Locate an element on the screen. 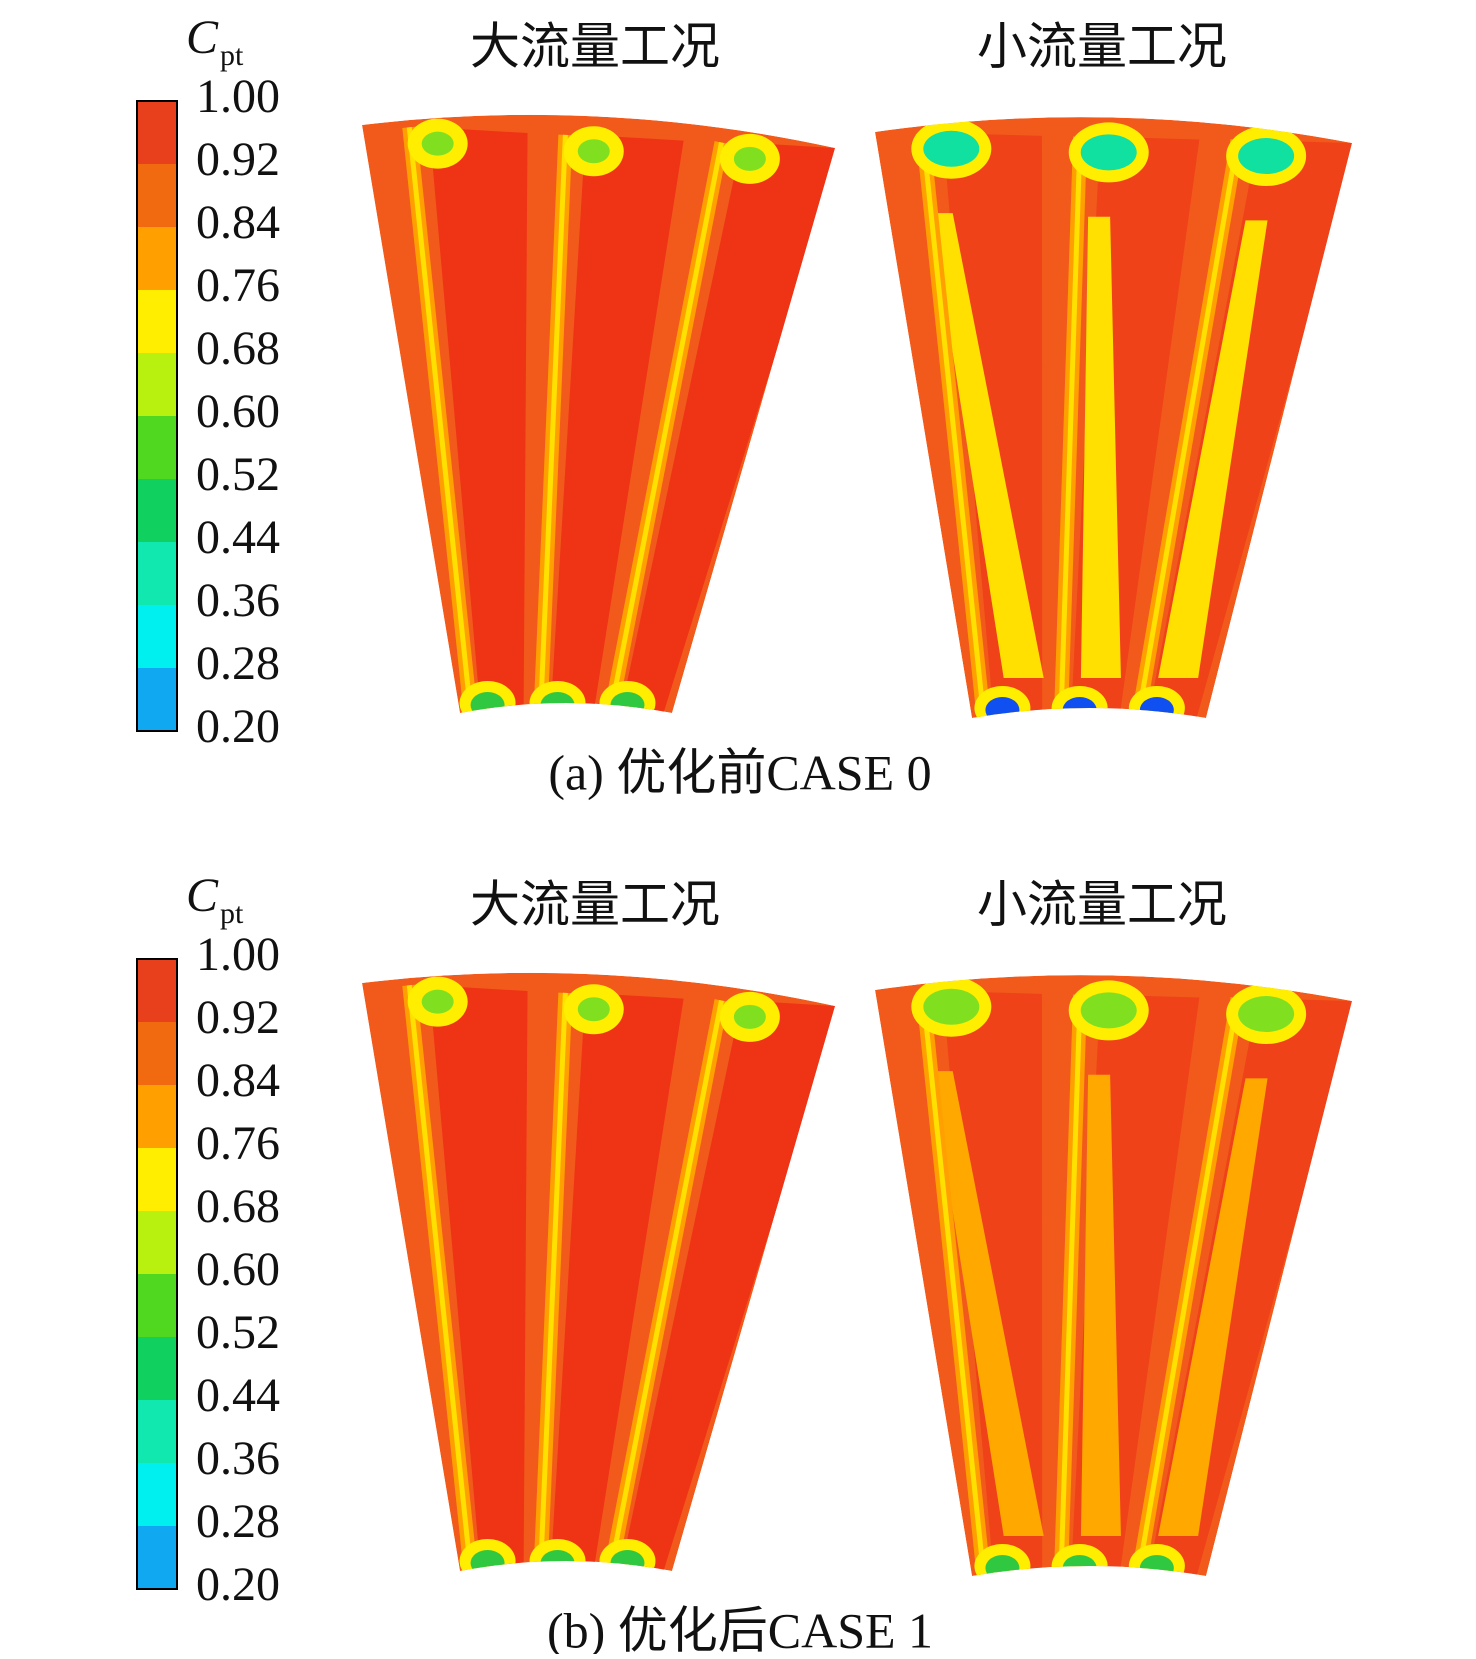 This screenshot has width=1476, height=1659. colorbar-label: 0.76 is located at coordinates (238, 1143).